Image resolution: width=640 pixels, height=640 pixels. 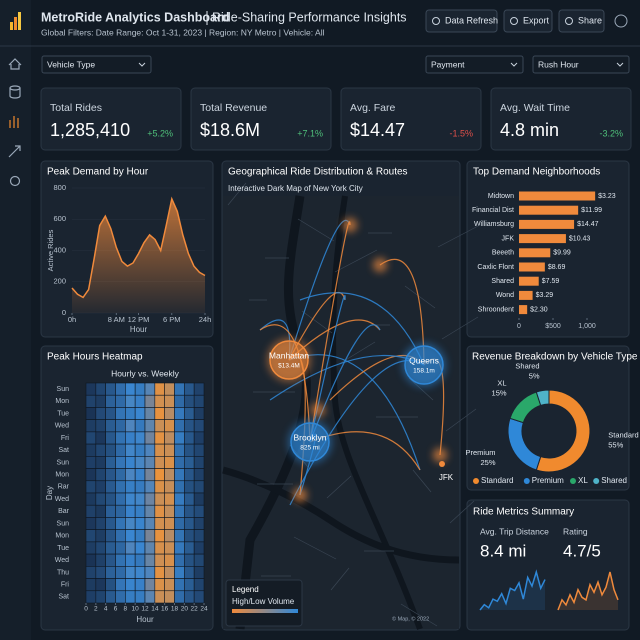 I want to click on trends-icon, so click(x=14, y=151).